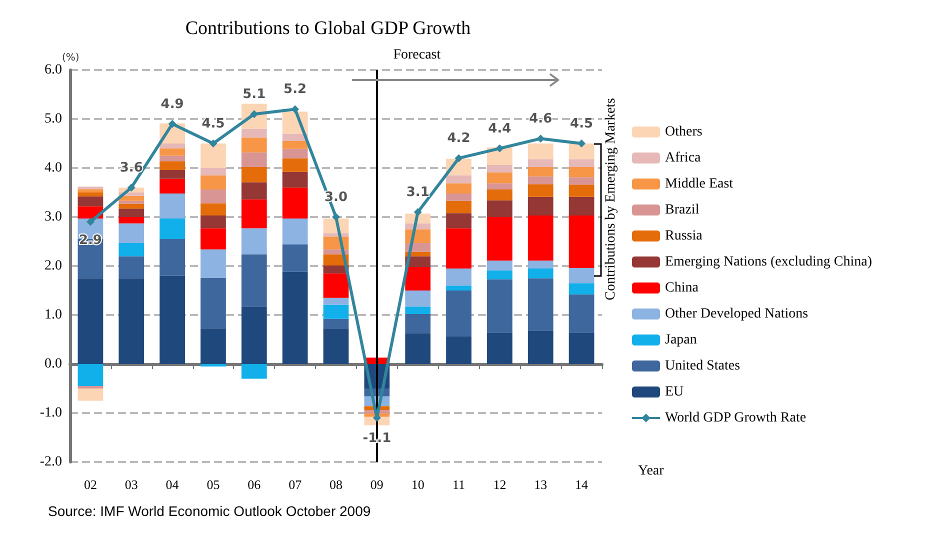  I want to click on data-label: 3.1, so click(418, 192).